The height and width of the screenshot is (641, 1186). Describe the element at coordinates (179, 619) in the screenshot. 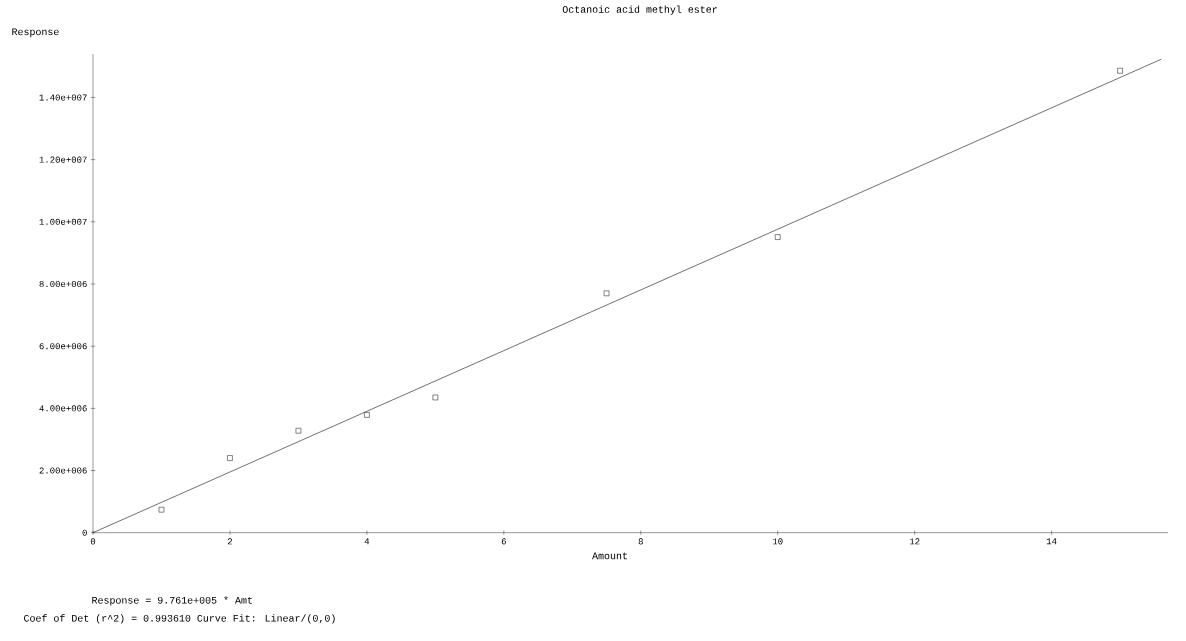

I see `text: Coef of Det (r^2) = 0.993610 Curve Fit: Linear/(0,0)` at that location.